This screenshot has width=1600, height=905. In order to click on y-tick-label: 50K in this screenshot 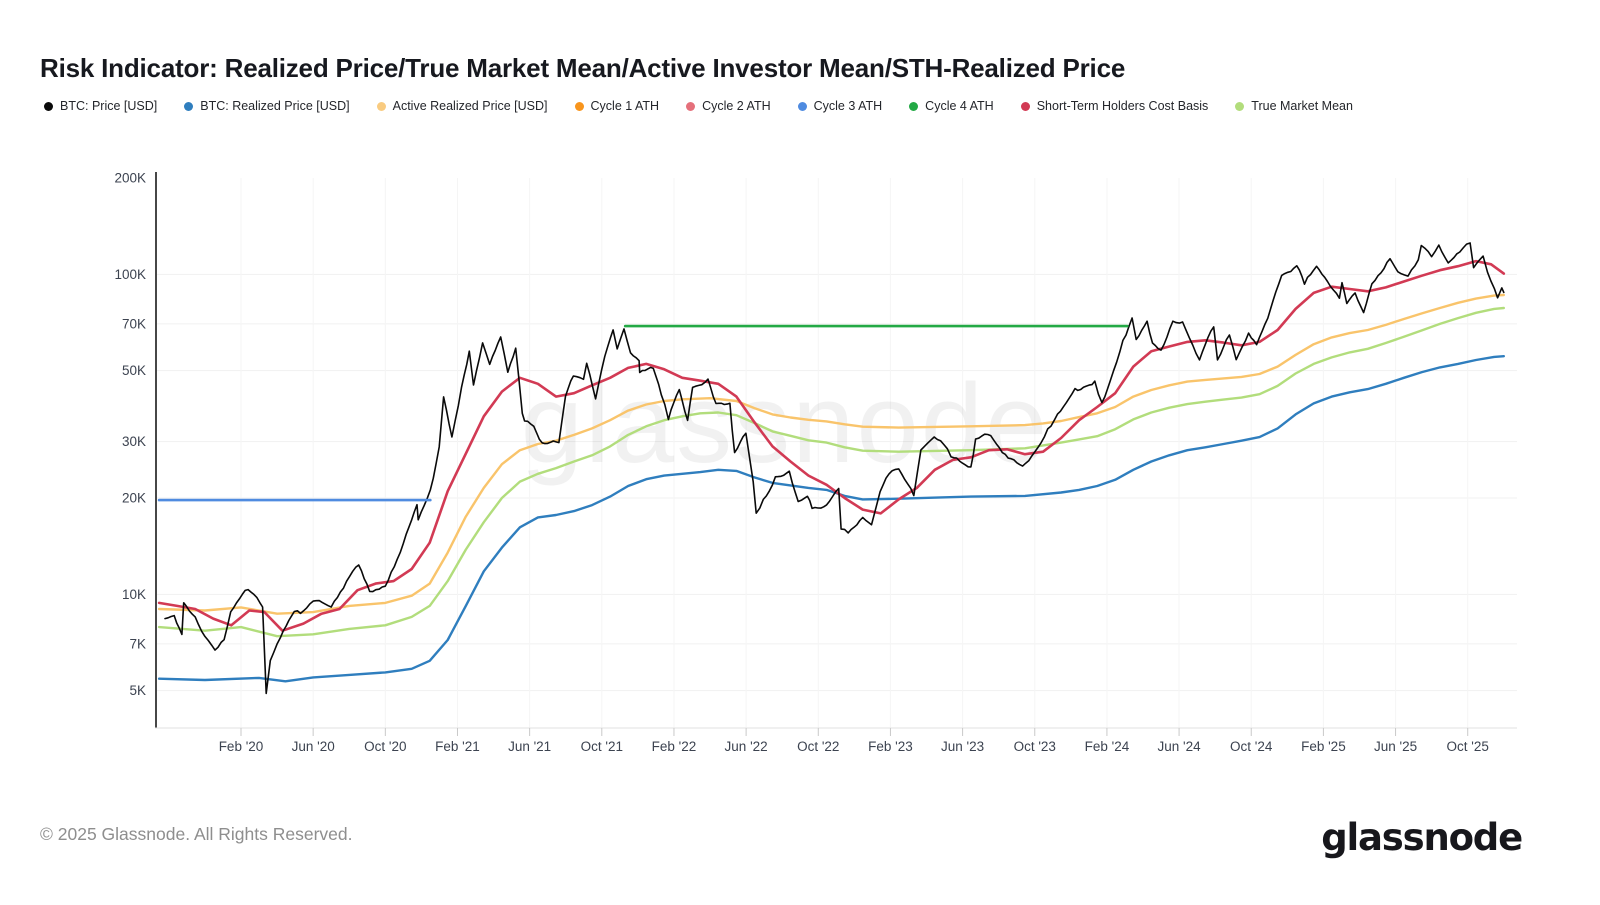, I will do `click(134, 370)`.